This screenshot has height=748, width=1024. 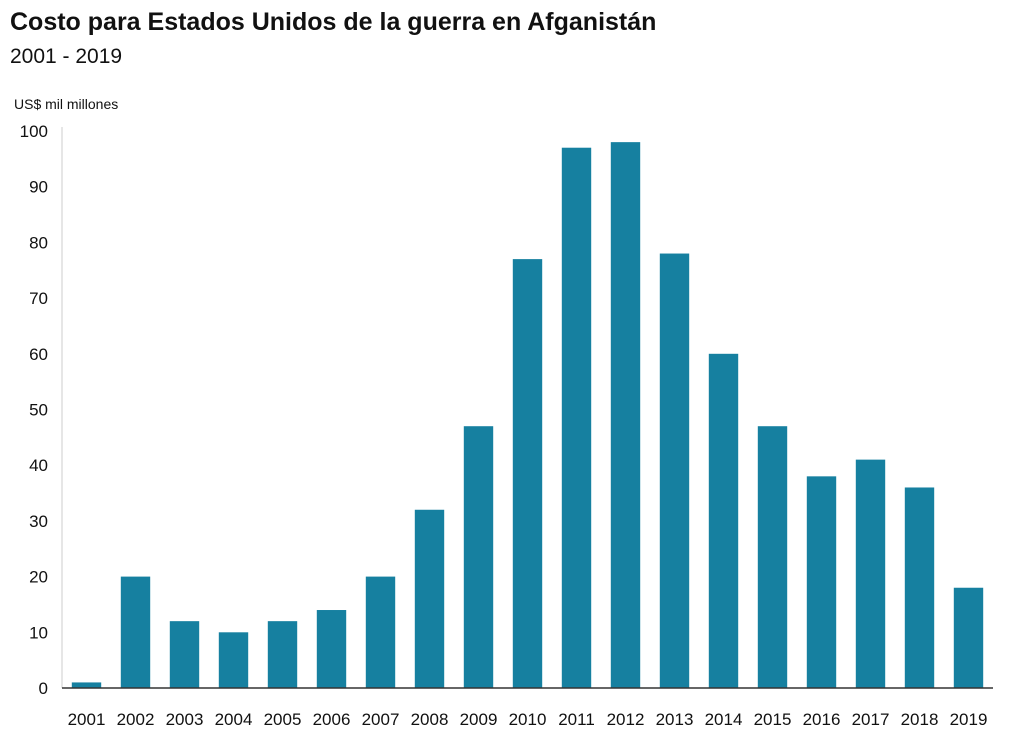 What do you see at coordinates (43, 688) in the screenshot?
I see `y-tick-label: 0` at bounding box center [43, 688].